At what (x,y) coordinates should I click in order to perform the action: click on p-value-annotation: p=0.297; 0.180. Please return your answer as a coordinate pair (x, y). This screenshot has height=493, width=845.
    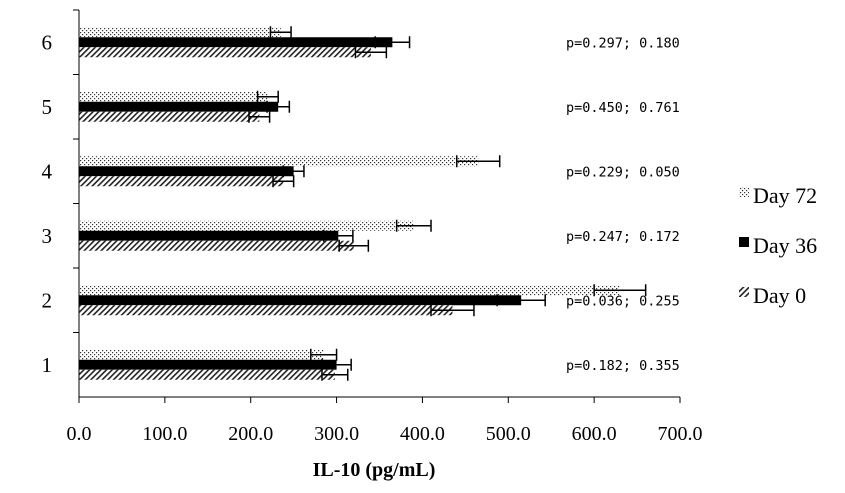
    Looking at the image, I should click on (623, 43).